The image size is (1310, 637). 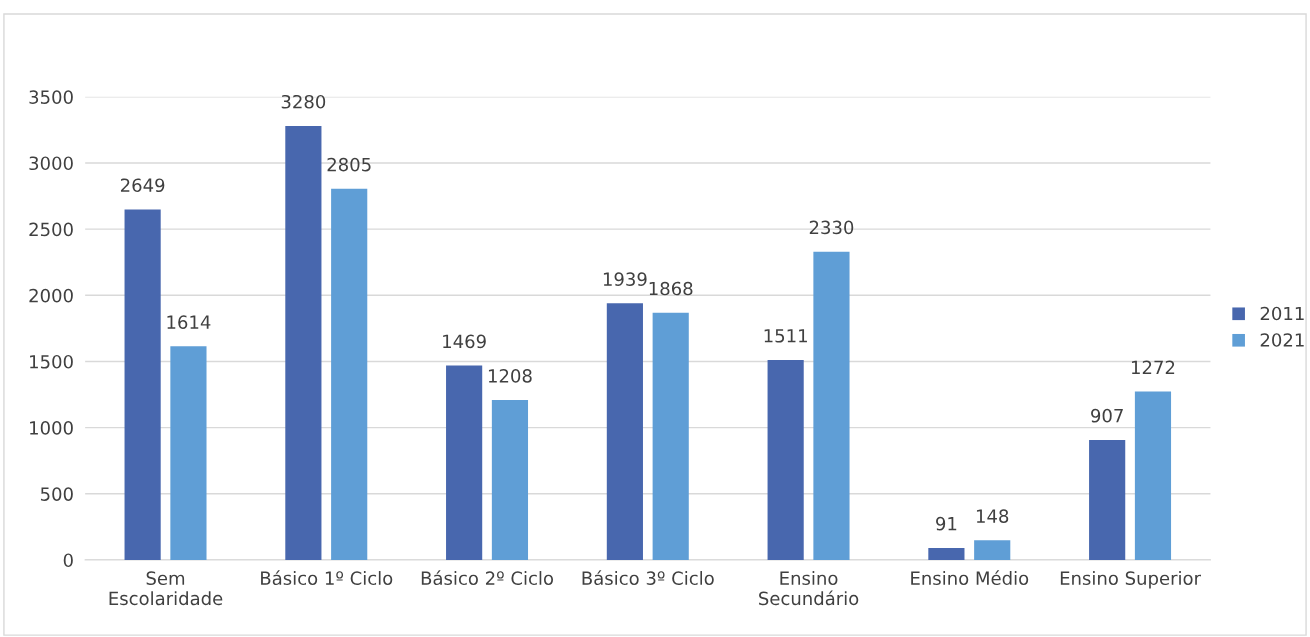 What do you see at coordinates (831, 227) in the screenshot?
I see `data-label: 2330` at bounding box center [831, 227].